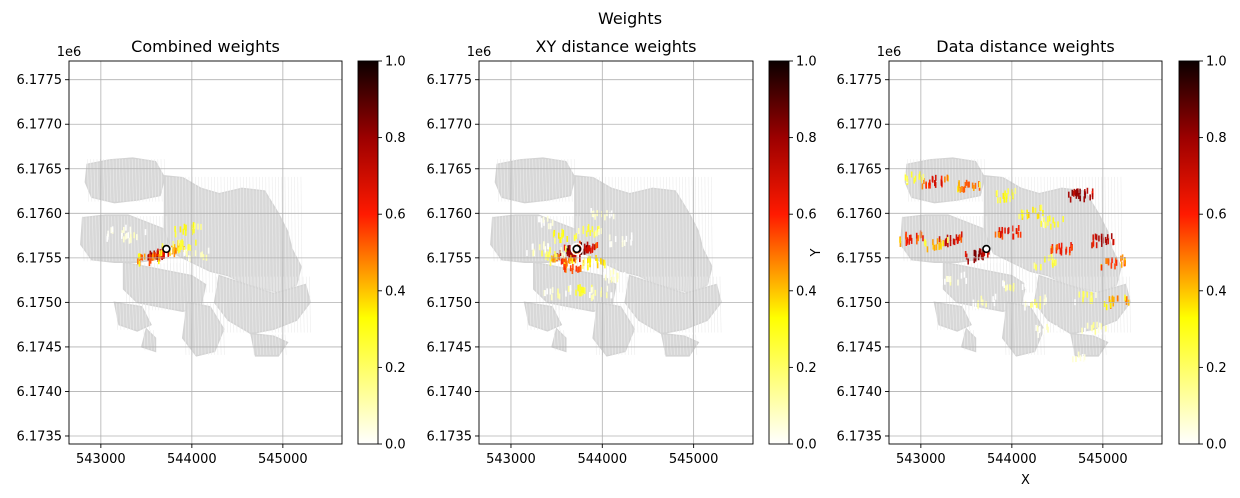 The image size is (1240, 498). What do you see at coordinates (860, 303) in the screenshot?
I see `y-tick-label: 6.1750` at bounding box center [860, 303].